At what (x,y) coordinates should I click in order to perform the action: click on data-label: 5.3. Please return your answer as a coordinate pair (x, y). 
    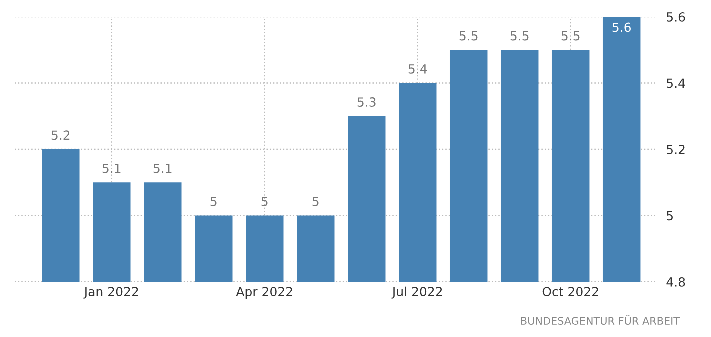
    Looking at the image, I should click on (367, 103).